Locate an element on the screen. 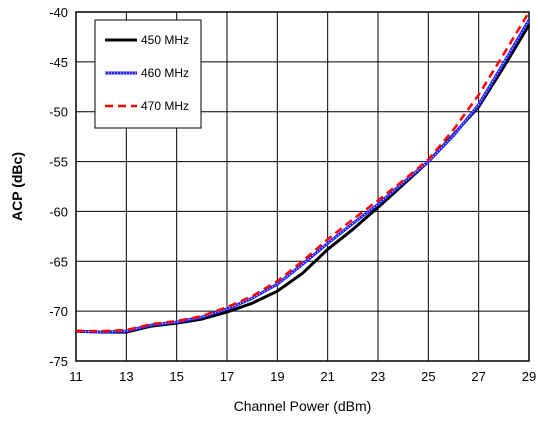 The image size is (538, 422). x-tick-label: 15 is located at coordinates (176, 376).